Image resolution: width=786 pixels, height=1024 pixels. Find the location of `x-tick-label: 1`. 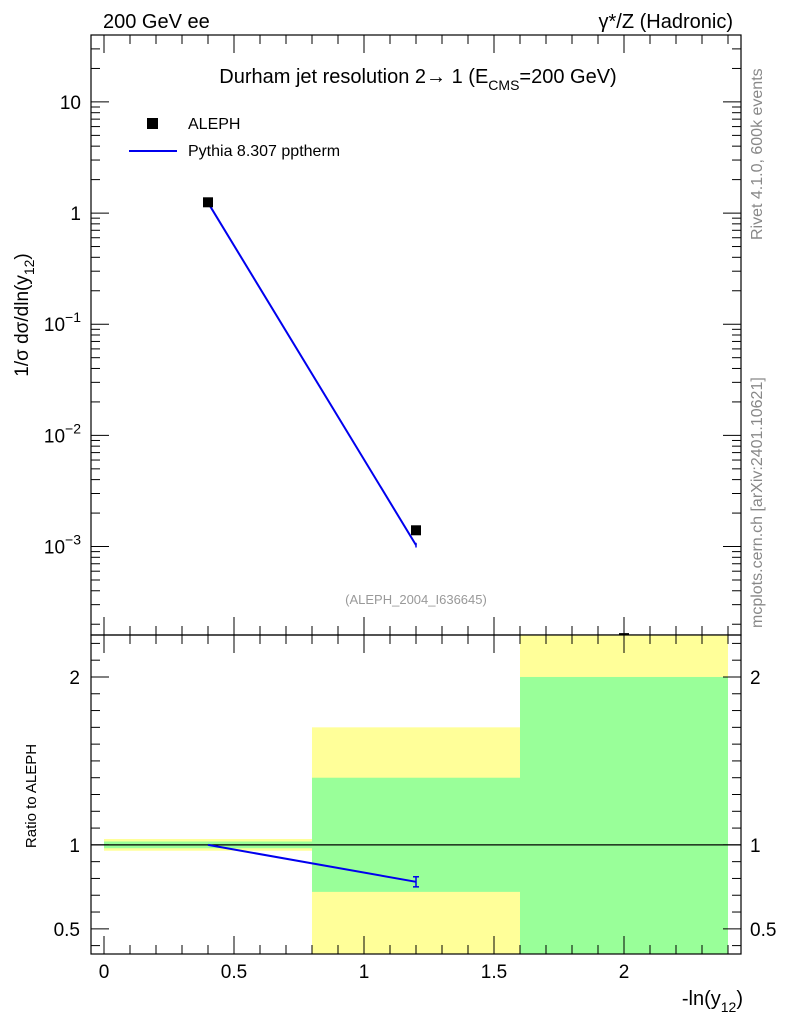

x-tick-label: 1 is located at coordinates (364, 972).